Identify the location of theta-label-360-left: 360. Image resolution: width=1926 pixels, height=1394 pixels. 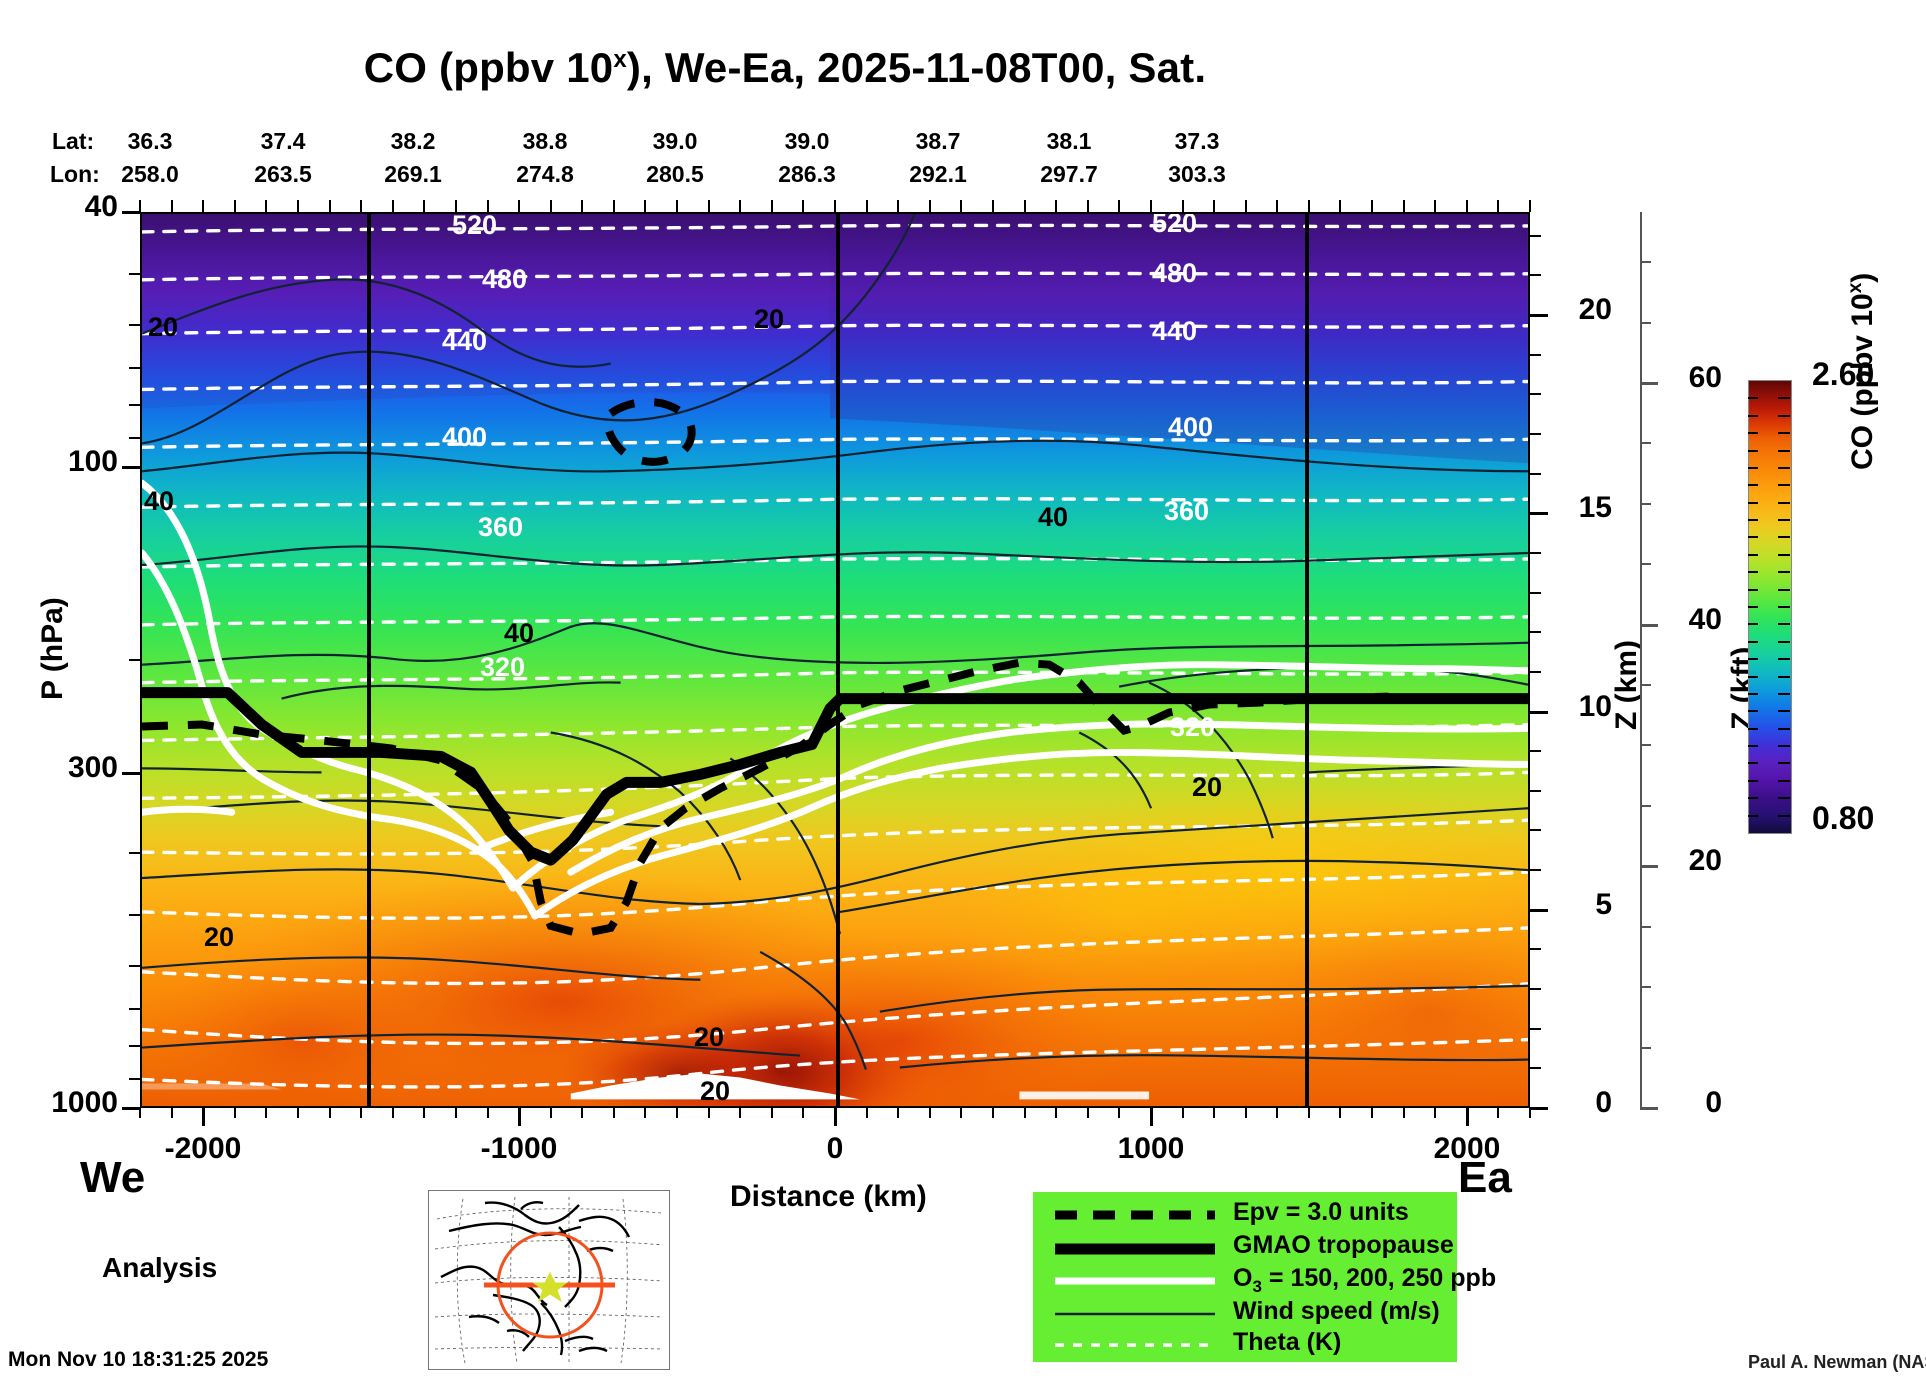
(501, 527).